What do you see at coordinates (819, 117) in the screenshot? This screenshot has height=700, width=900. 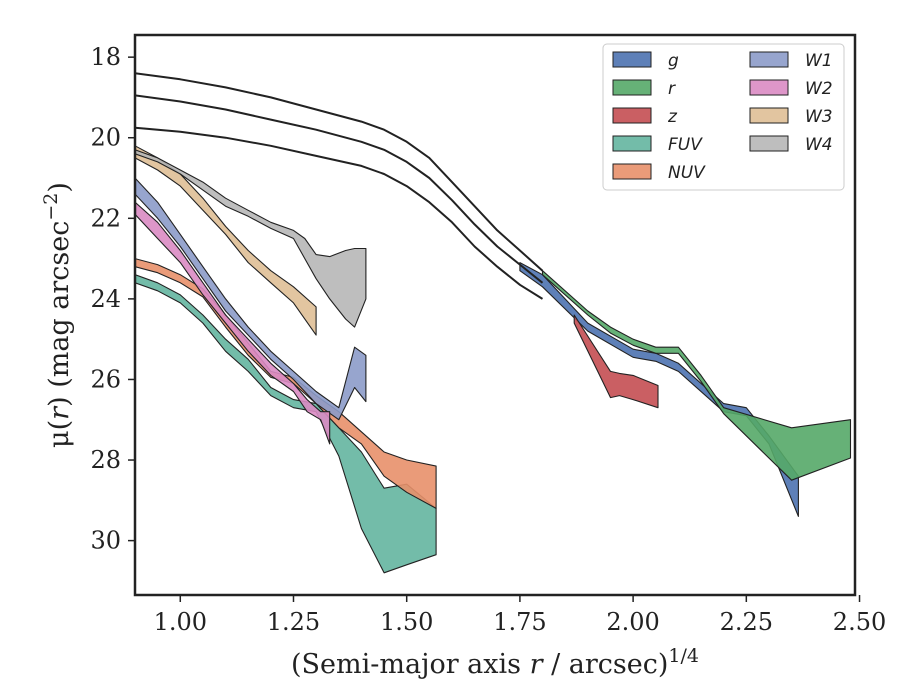 I see `legend-label-w3: W3` at bounding box center [819, 117].